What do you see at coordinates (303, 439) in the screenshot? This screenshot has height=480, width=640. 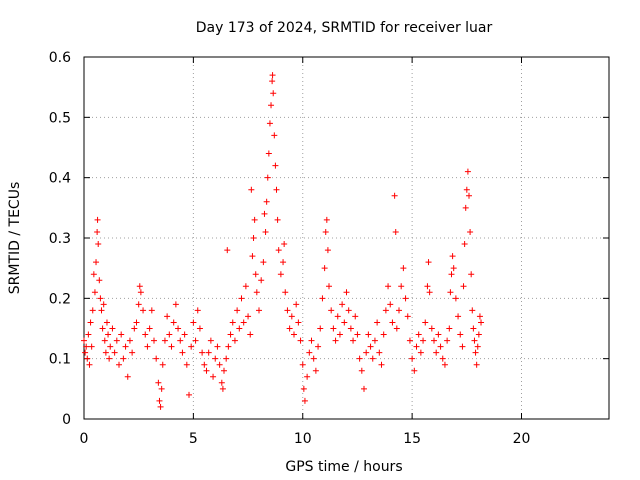 I see `x-tick-label: 10` at bounding box center [303, 439].